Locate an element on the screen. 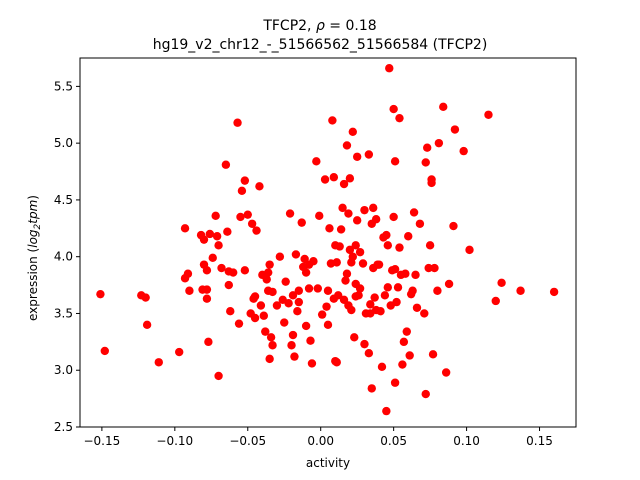 The width and height of the screenshot is (640, 480). x-tick-label: −0.15 is located at coordinates (101, 441).